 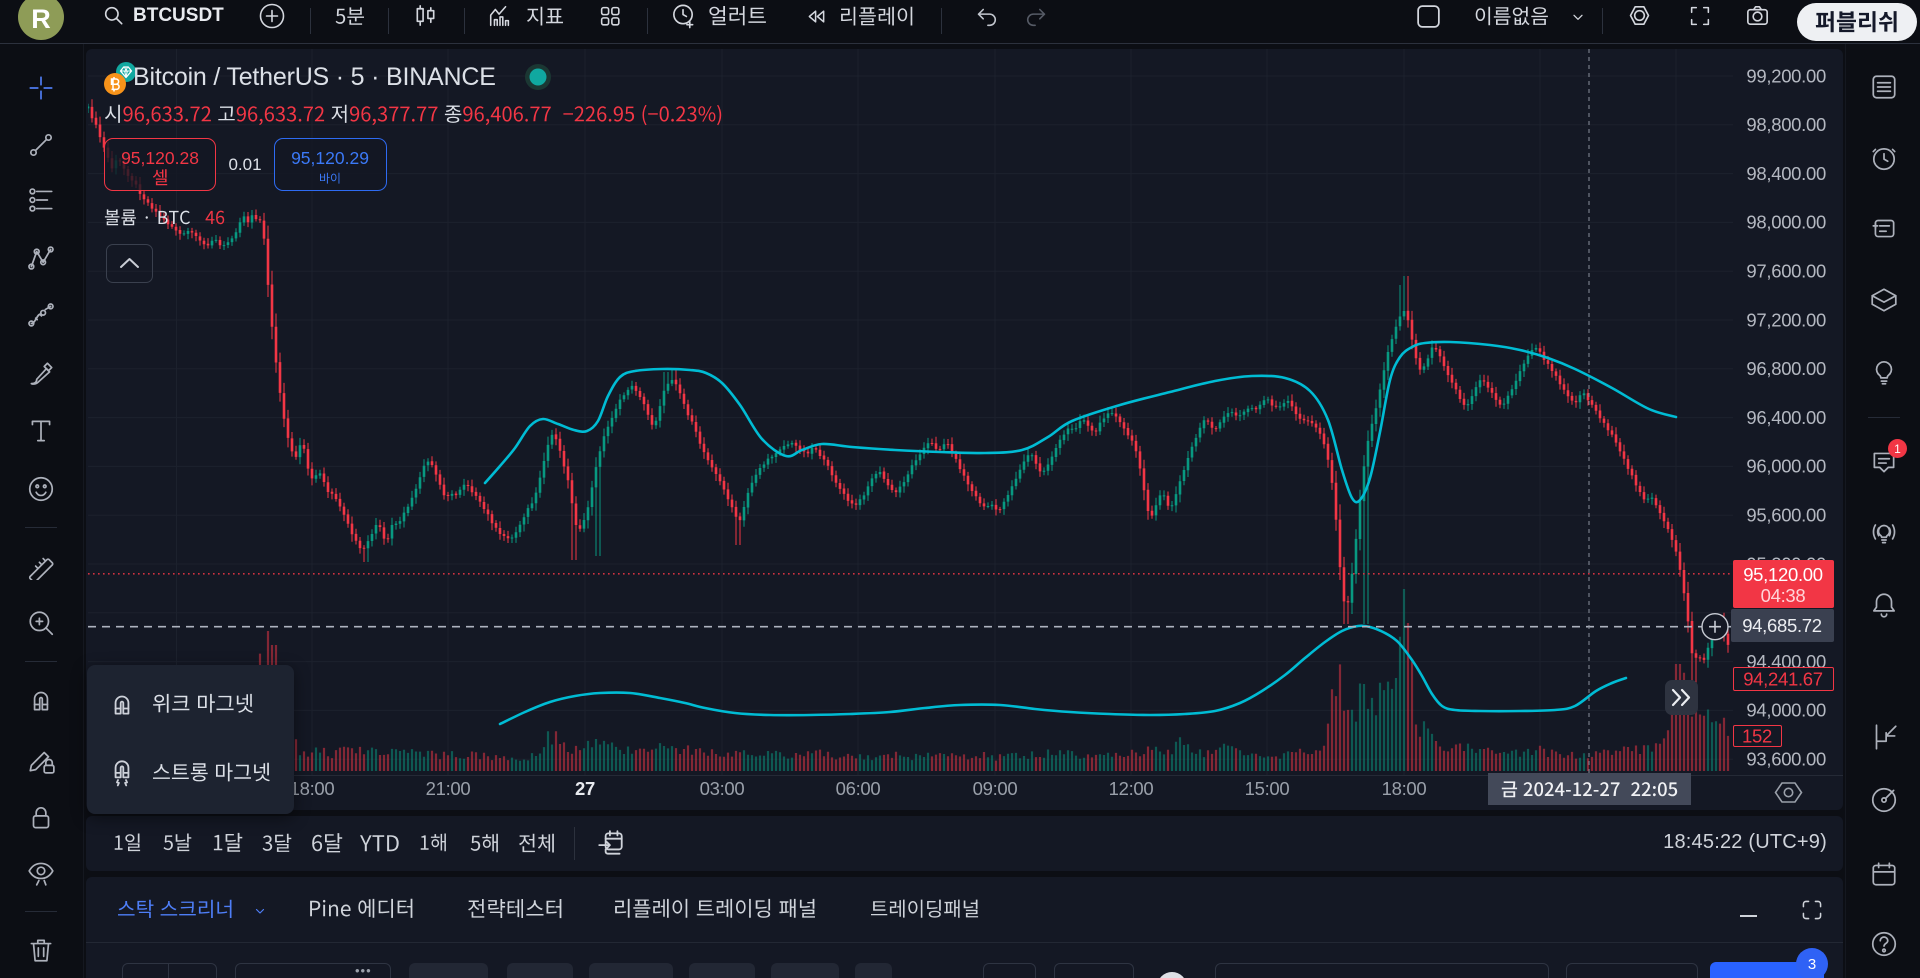 I want to click on svg-text: 96,400.00, so click(x=1786, y=417).